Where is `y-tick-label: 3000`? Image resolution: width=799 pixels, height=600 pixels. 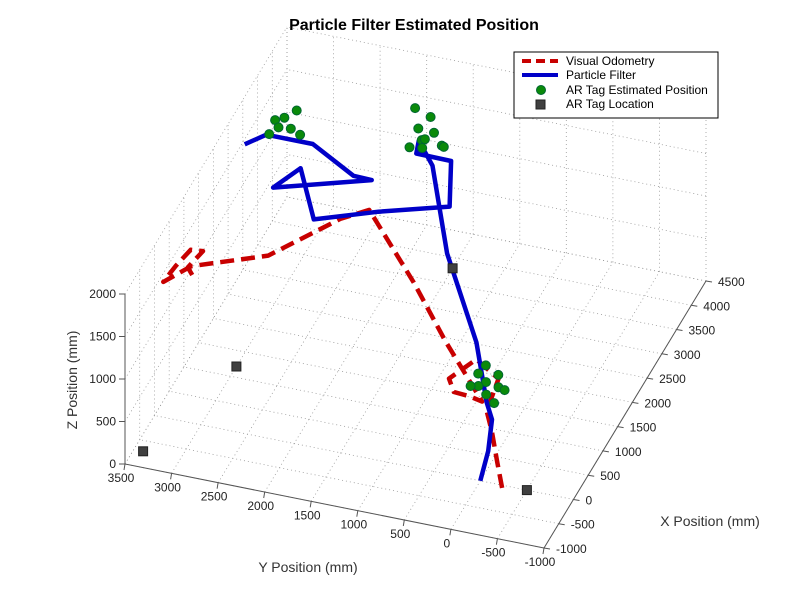 y-tick-label: 3000 is located at coordinates (167, 487).